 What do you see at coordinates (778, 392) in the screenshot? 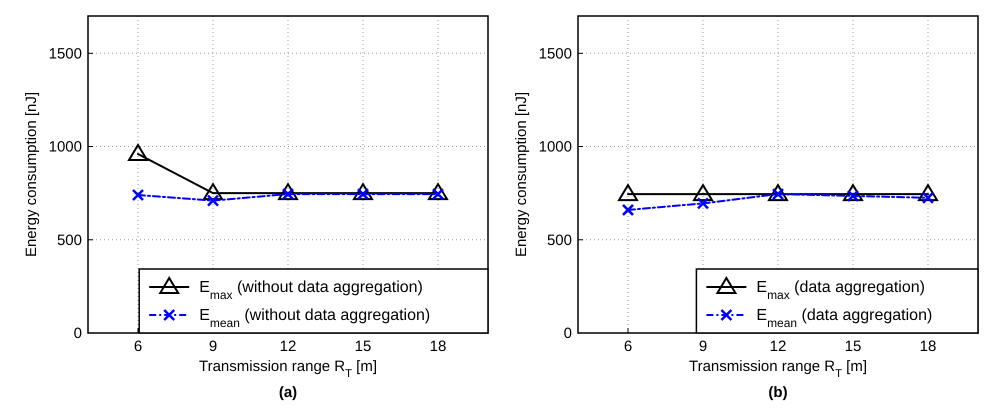
I see `text: (b)` at bounding box center [778, 392].